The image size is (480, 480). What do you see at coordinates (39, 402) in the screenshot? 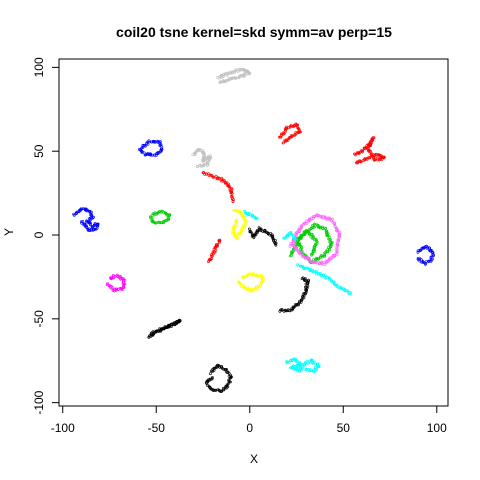
I see `y-tick-label: -100` at bounding box center [39, 402].